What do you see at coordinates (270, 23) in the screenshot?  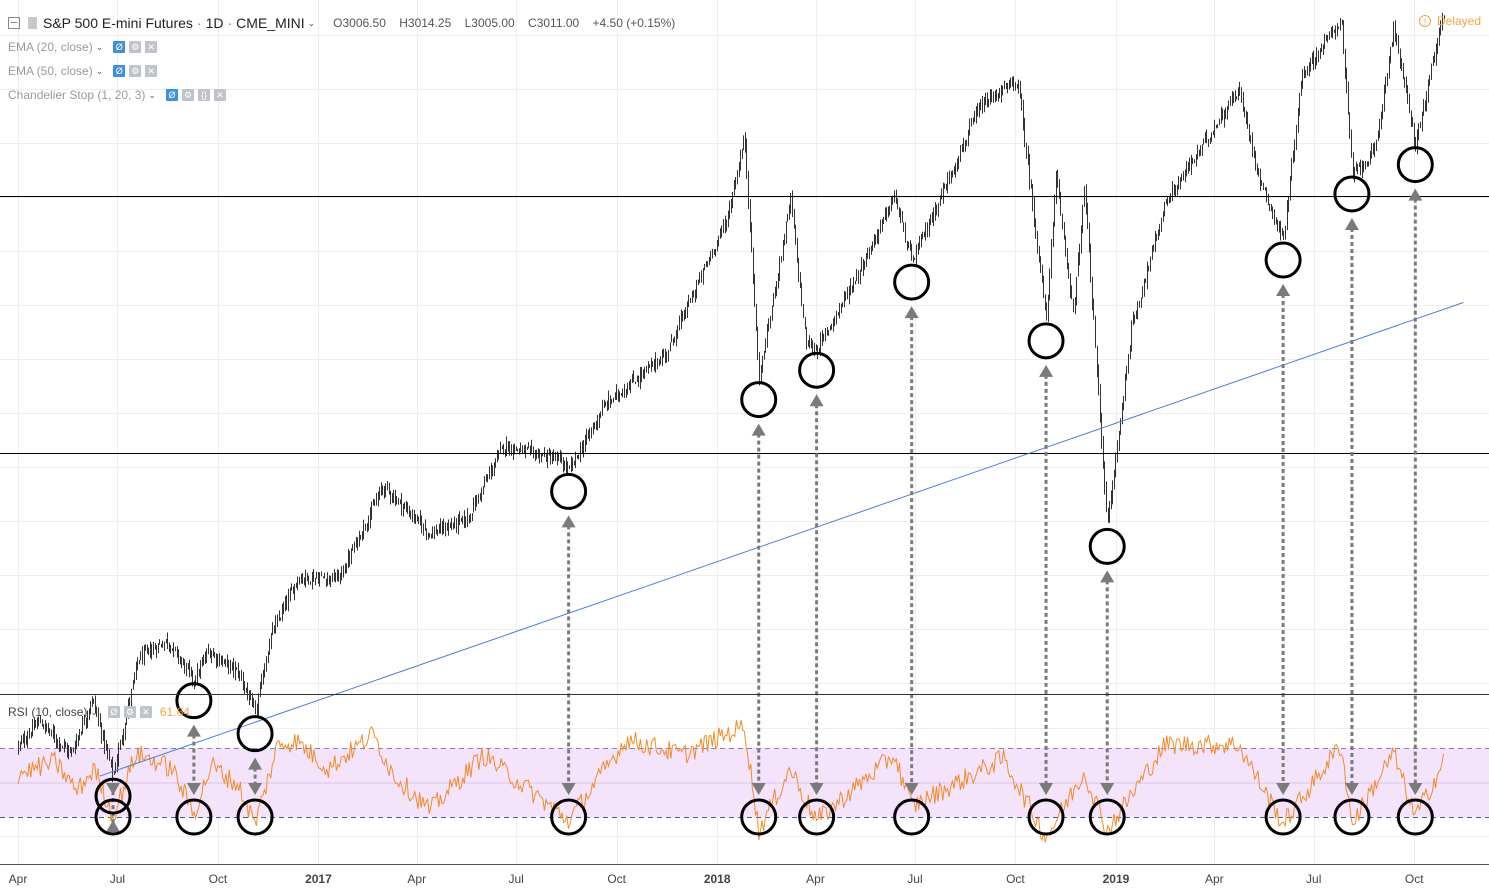 I see `exchange: CME_MINI` at bounding box center [270, 23].